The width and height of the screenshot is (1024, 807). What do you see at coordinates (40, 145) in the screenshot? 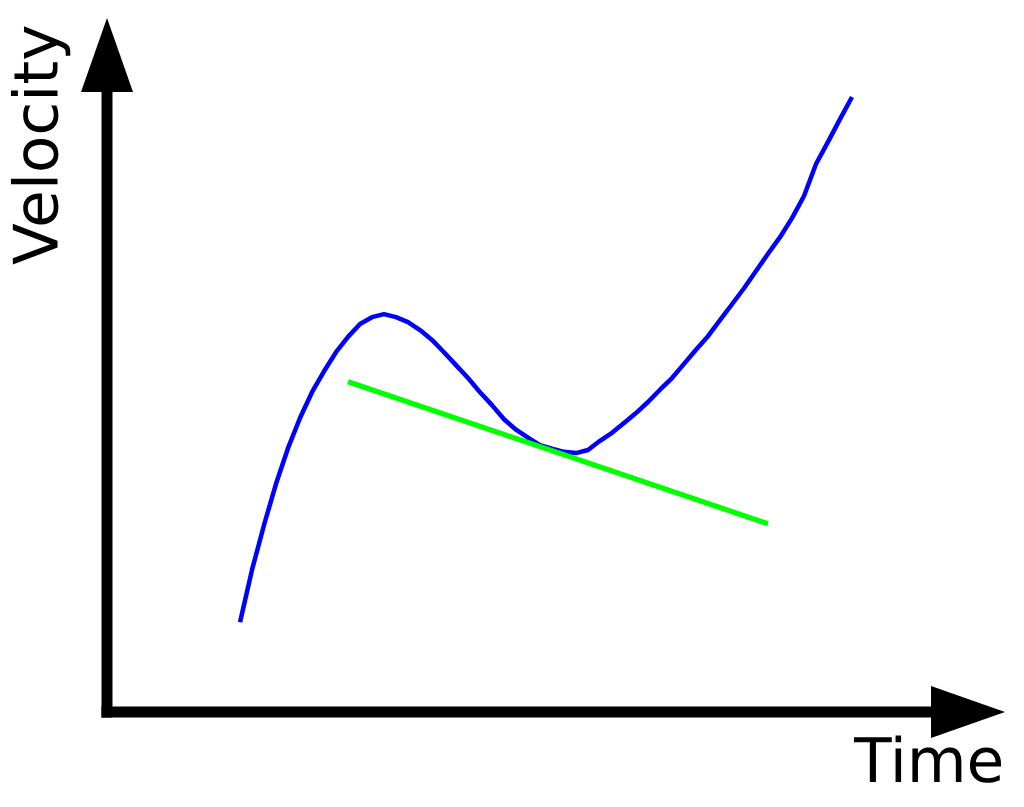
I see `y-axis-title: Velocity` at bounding box center [40, 145].